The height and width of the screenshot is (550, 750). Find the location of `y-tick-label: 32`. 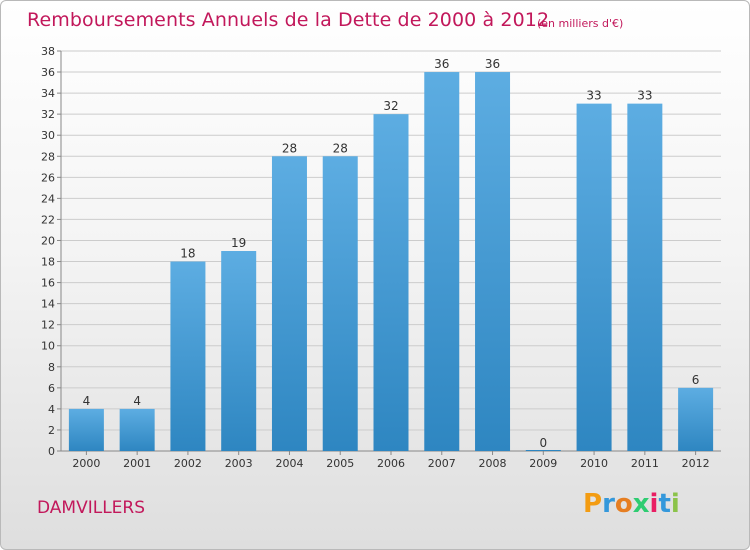

y-tick-label: 32 is located at coordinates (48, 114).